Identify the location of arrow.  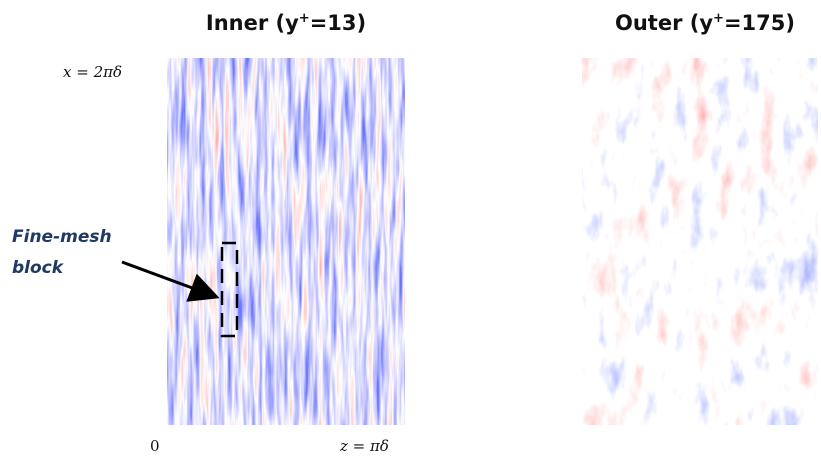
(170, 281).